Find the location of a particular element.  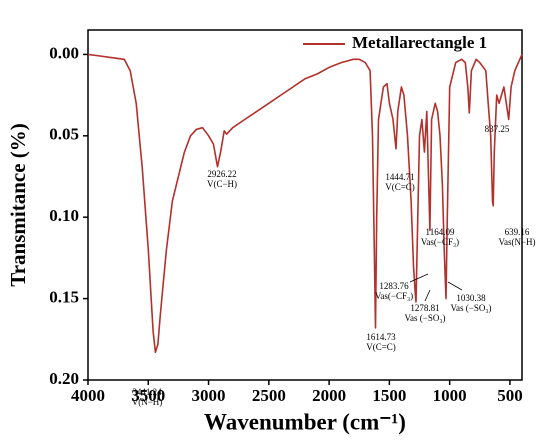

x-tick-label: 2500 is located at coordinates (269, 395).